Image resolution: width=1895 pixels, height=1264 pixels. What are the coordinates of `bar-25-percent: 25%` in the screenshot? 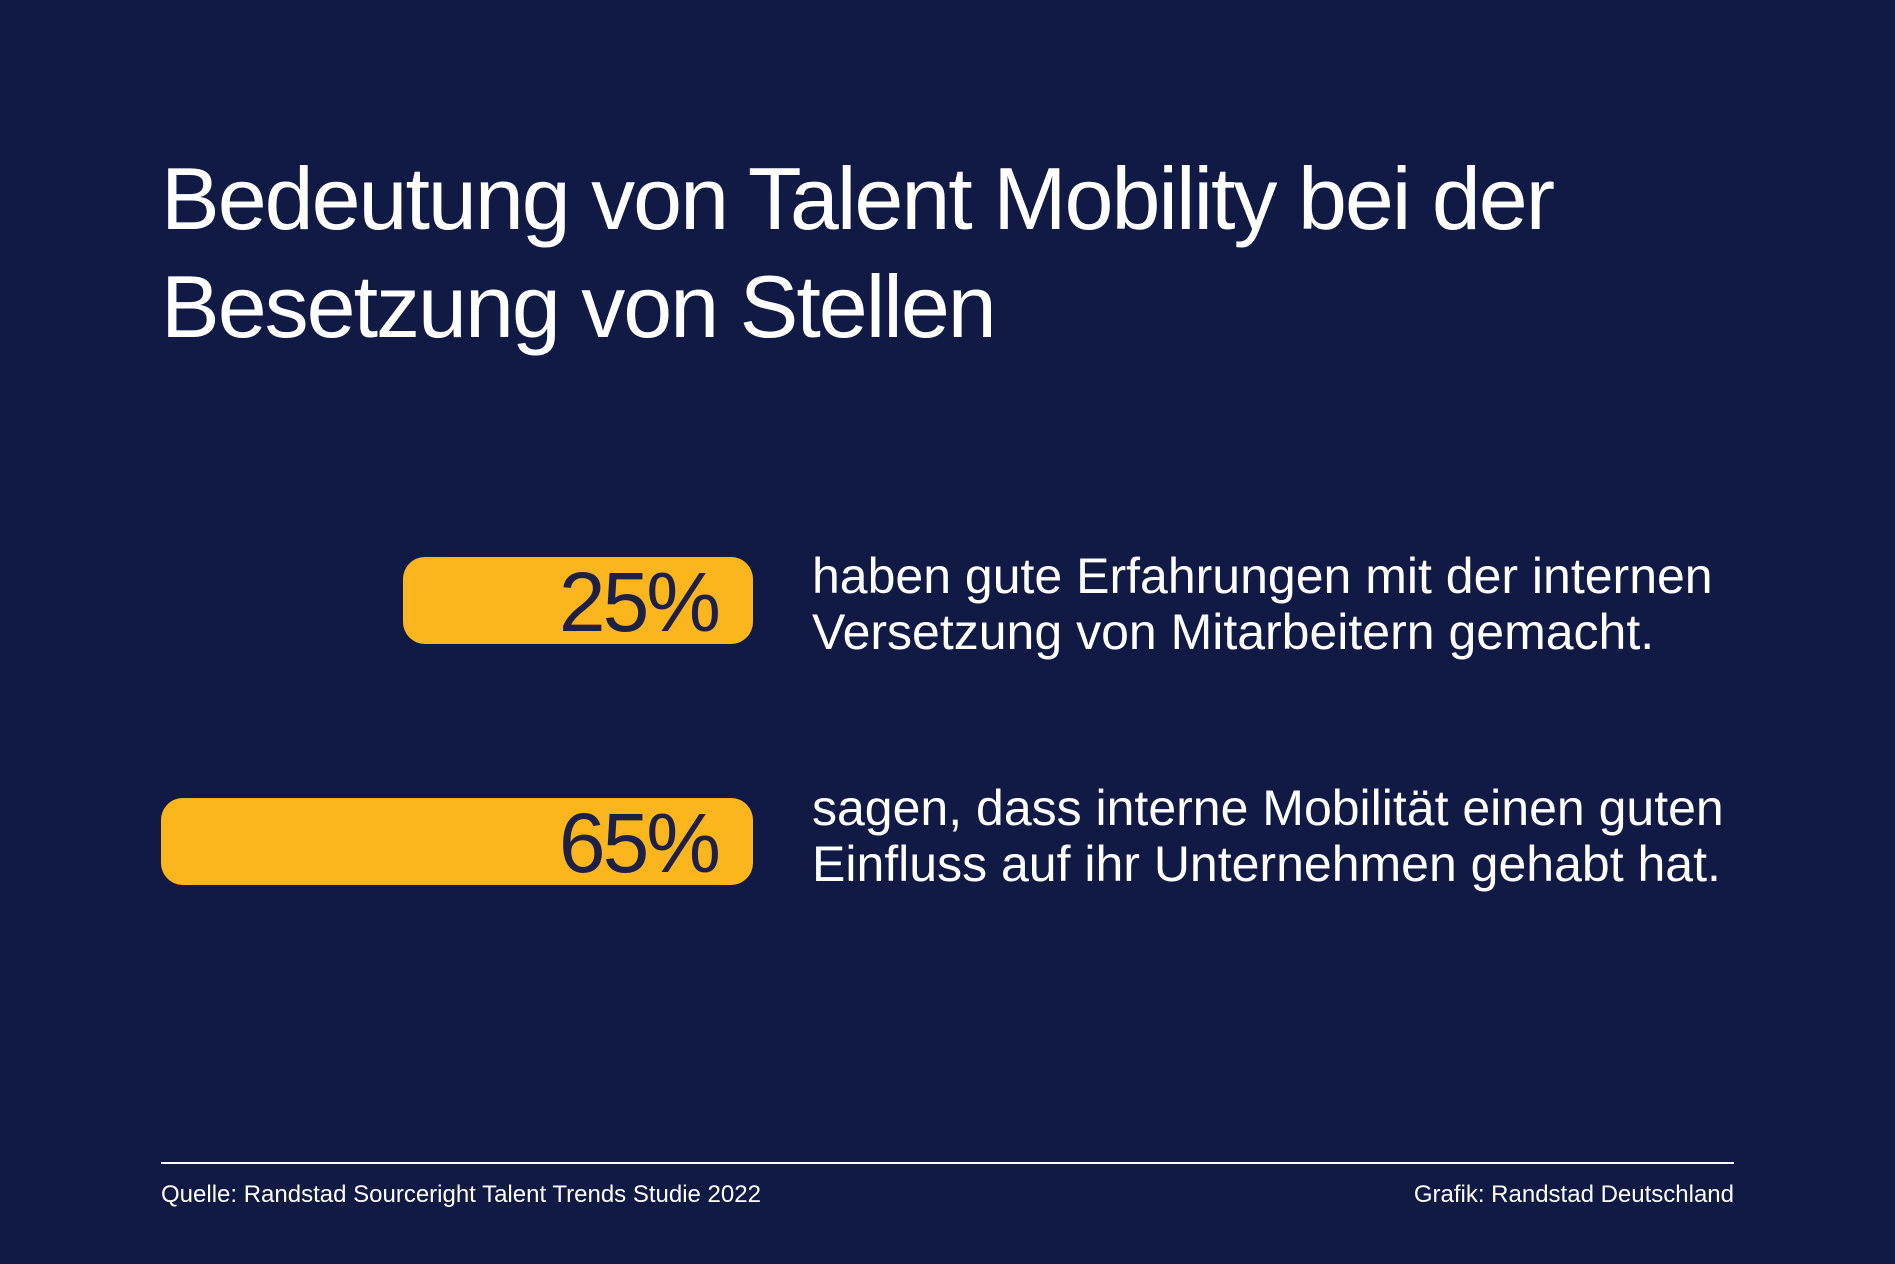 It's located at (578, 602).